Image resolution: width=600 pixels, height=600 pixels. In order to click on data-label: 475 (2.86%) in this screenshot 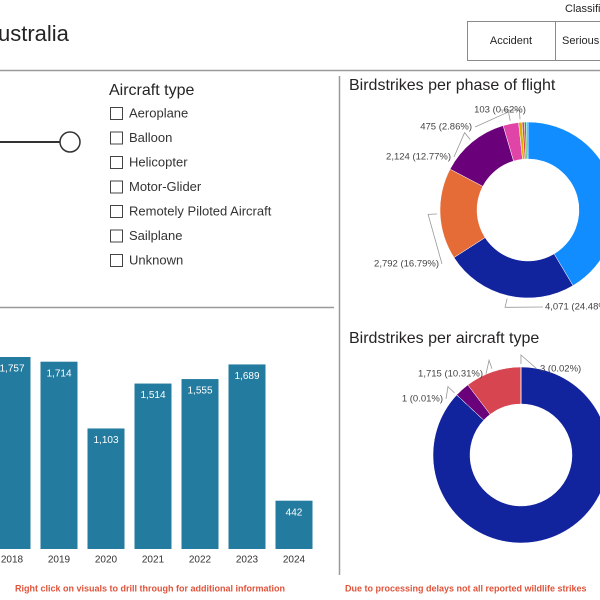, I will do `click(446, 127)`.